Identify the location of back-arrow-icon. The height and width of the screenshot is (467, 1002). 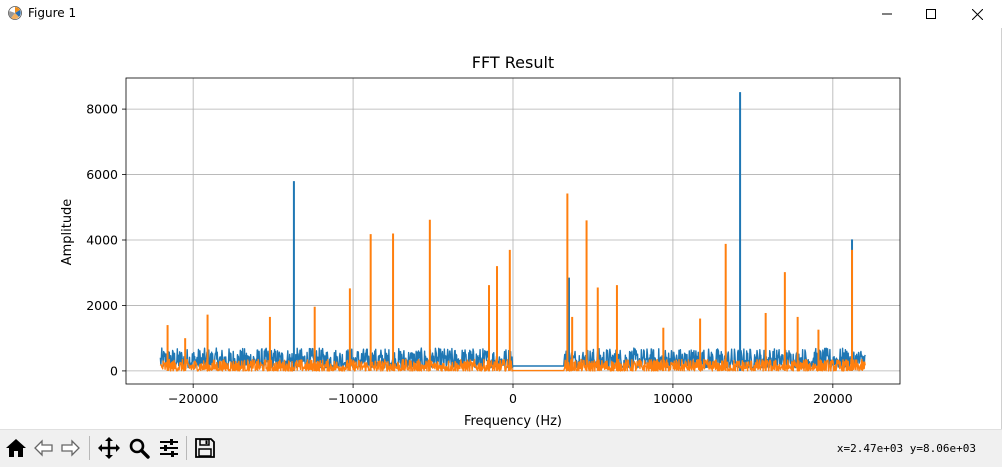
(43, 448).